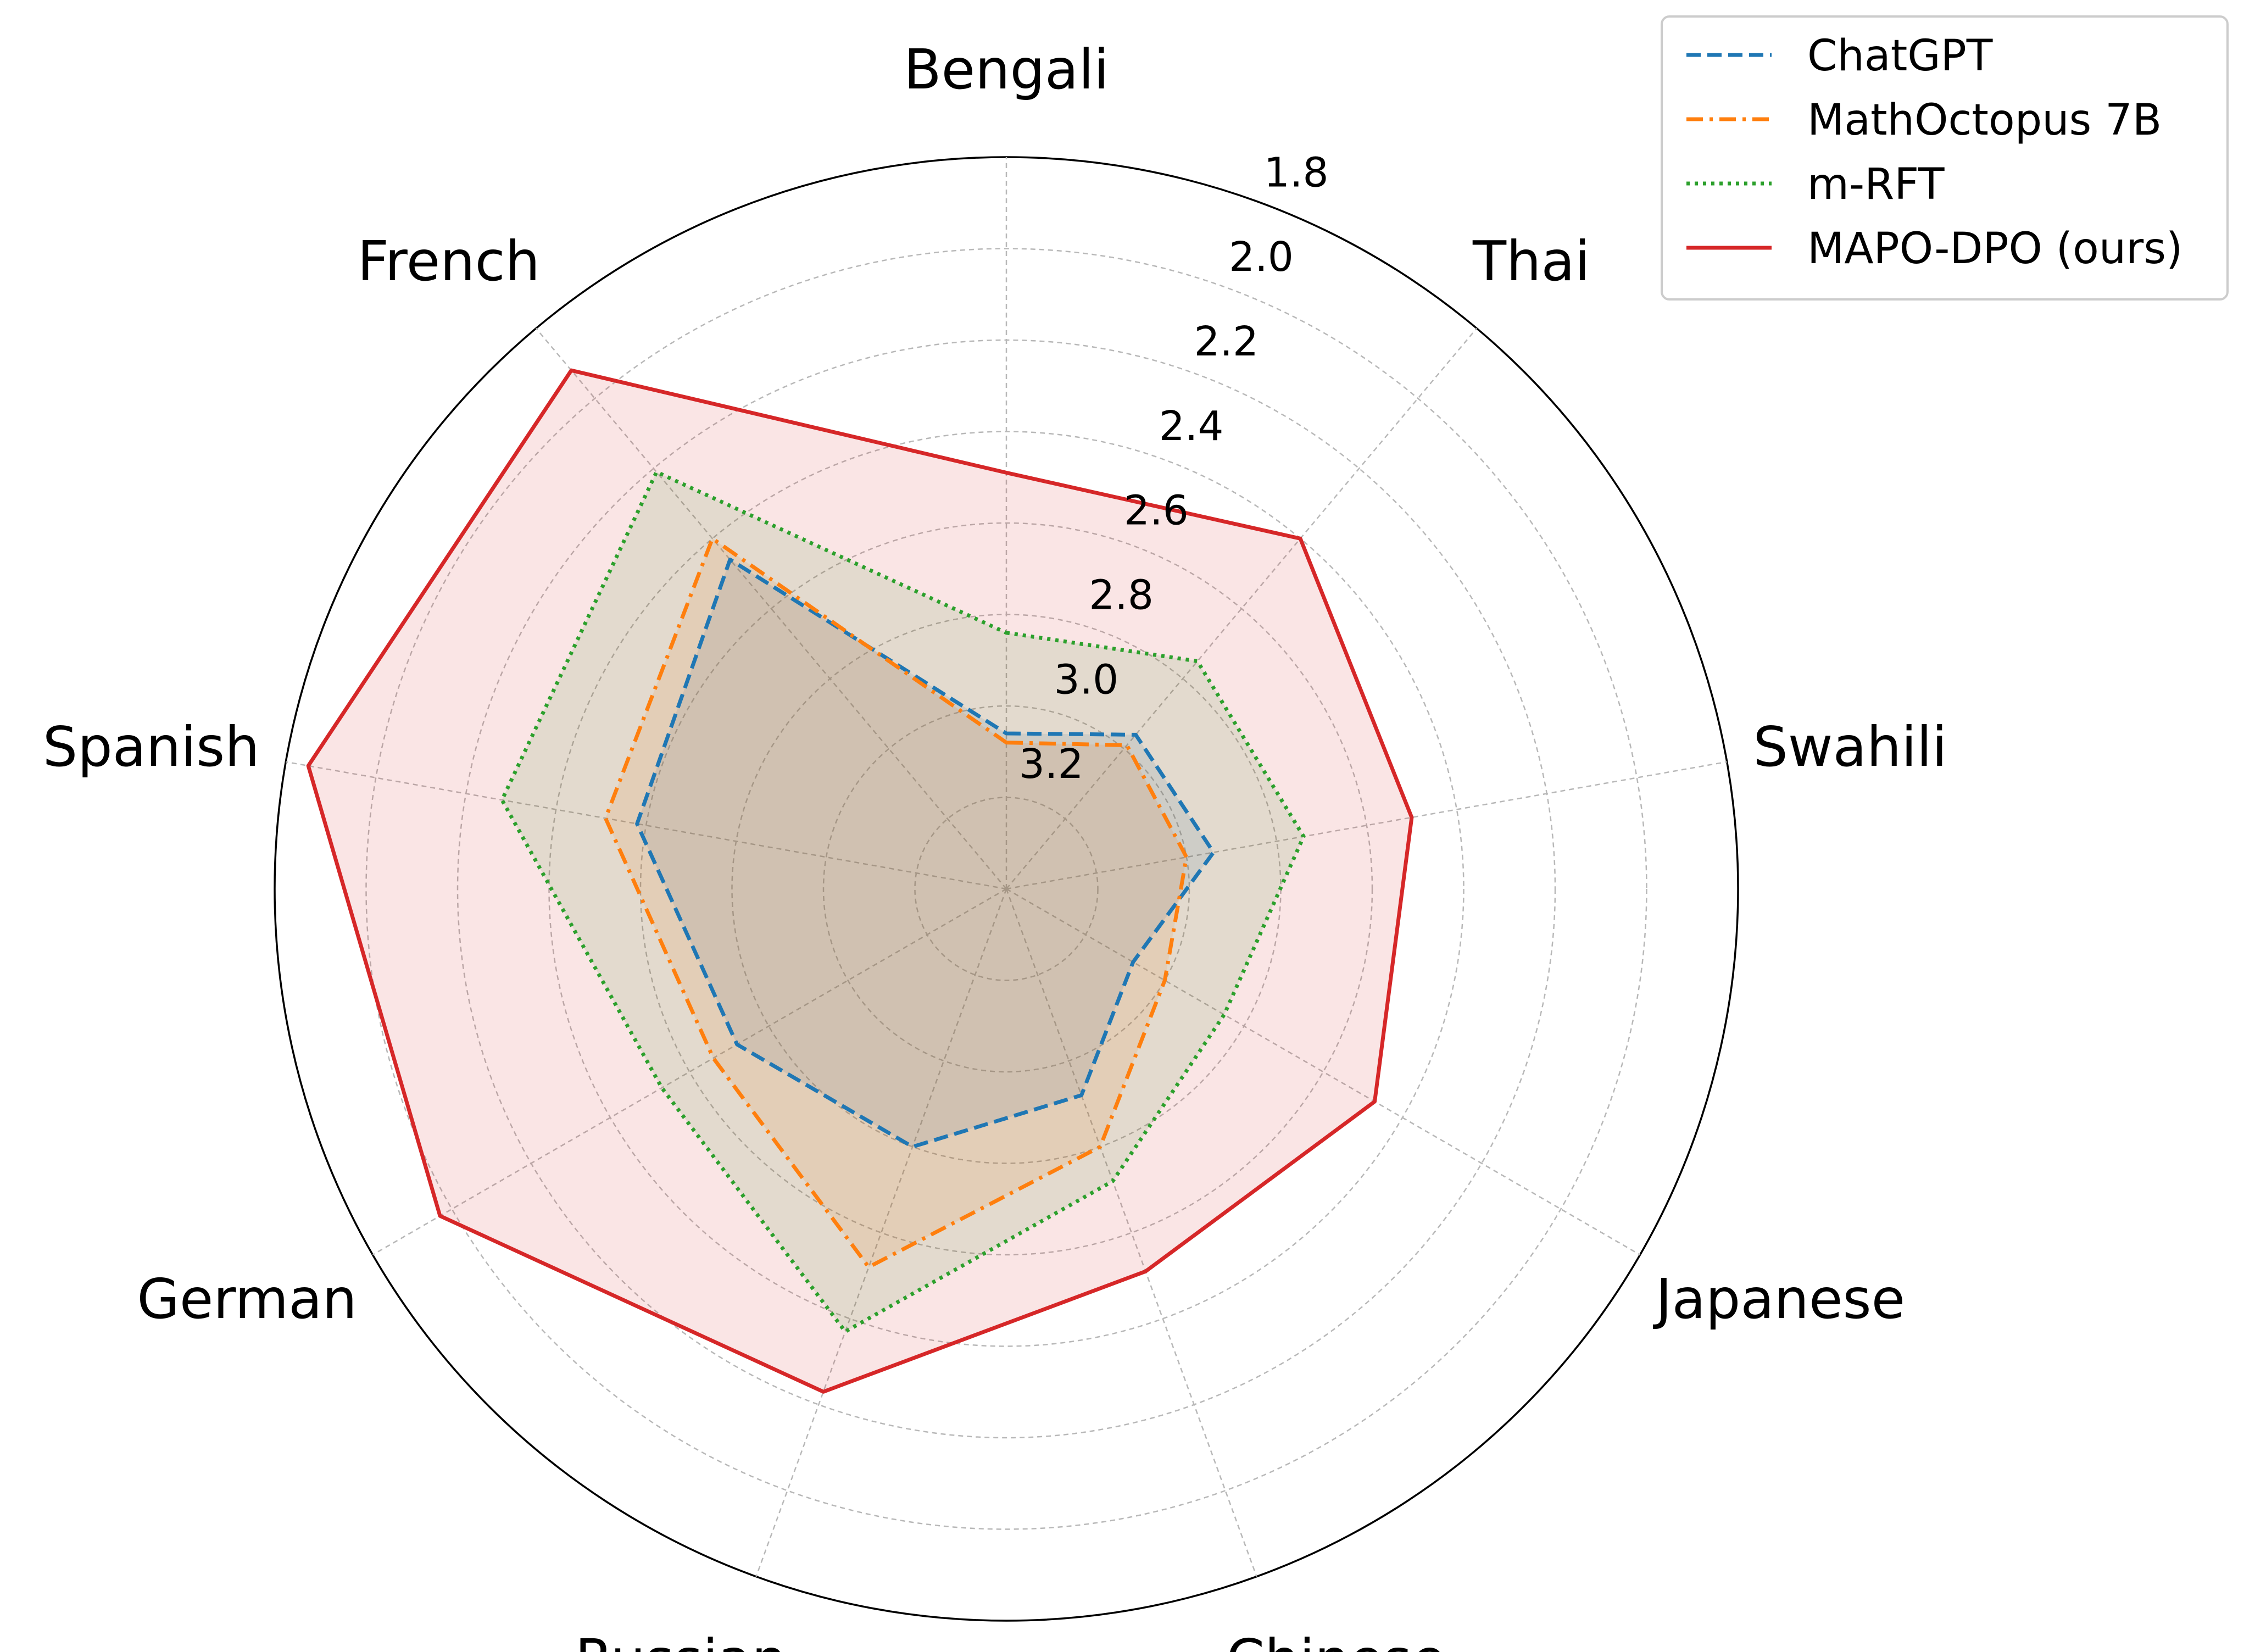  What do you see at coordinates (1121, 595) in the screenshot?
I see `radial-tick-label: 2.8` at bounding box center [1121, 595].